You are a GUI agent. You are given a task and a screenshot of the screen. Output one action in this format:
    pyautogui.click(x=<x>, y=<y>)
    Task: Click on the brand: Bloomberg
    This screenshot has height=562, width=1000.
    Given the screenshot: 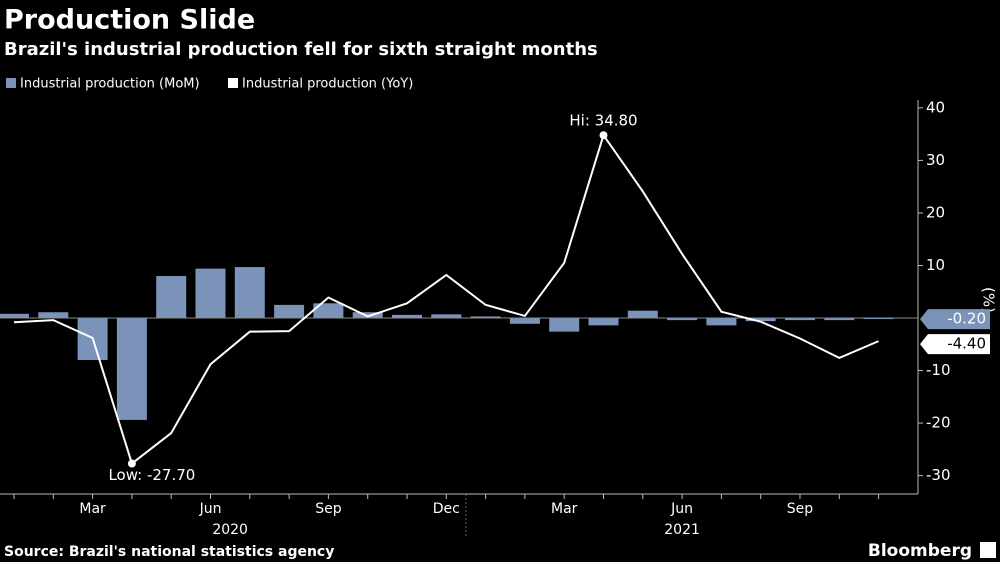 What is the action you would take?
    pyautogui.click(x=920, y=551)
    